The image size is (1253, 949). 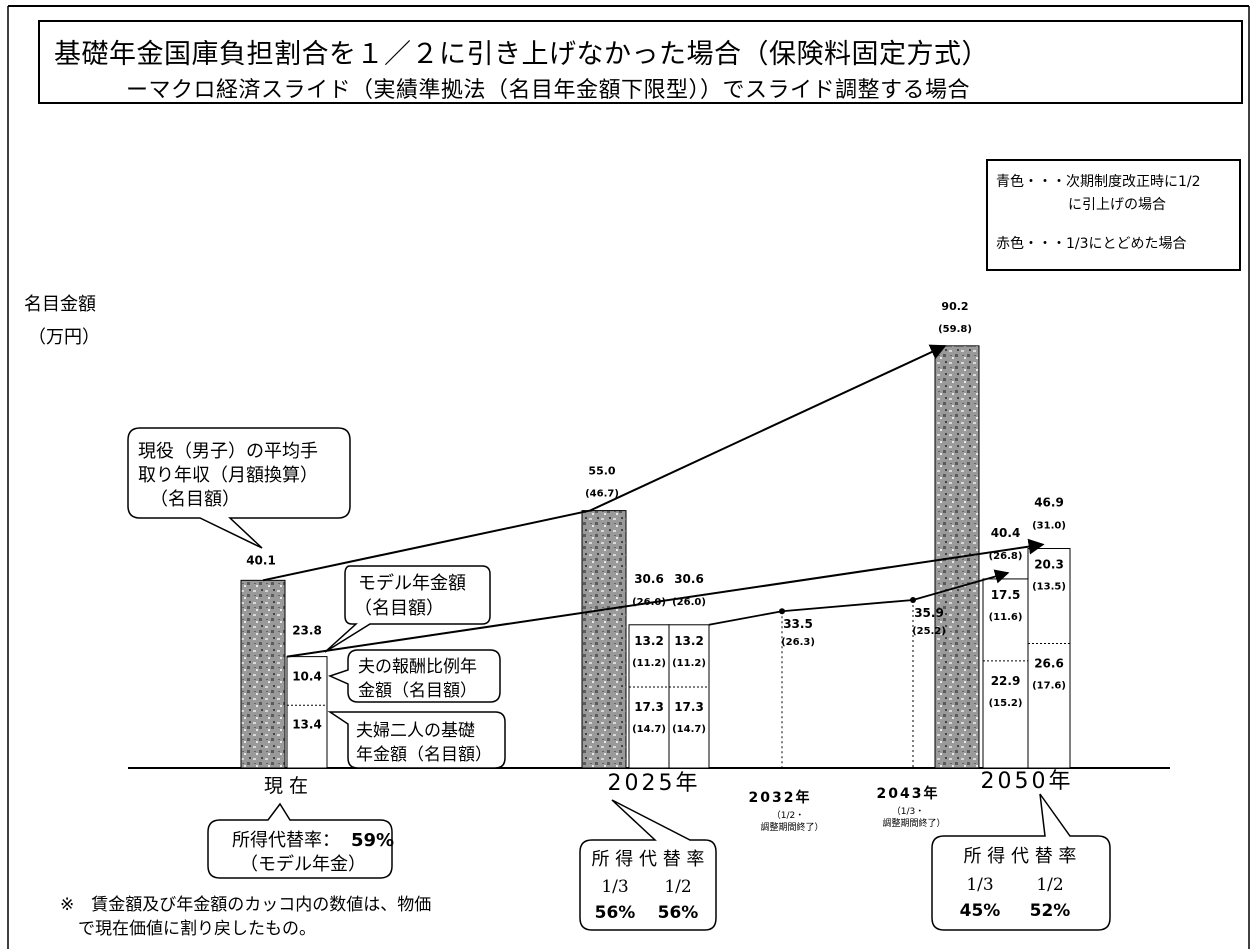 I want to click on legend-red: 赤色・・・1/3にとどめた場合, so click(x=1091, y=244).